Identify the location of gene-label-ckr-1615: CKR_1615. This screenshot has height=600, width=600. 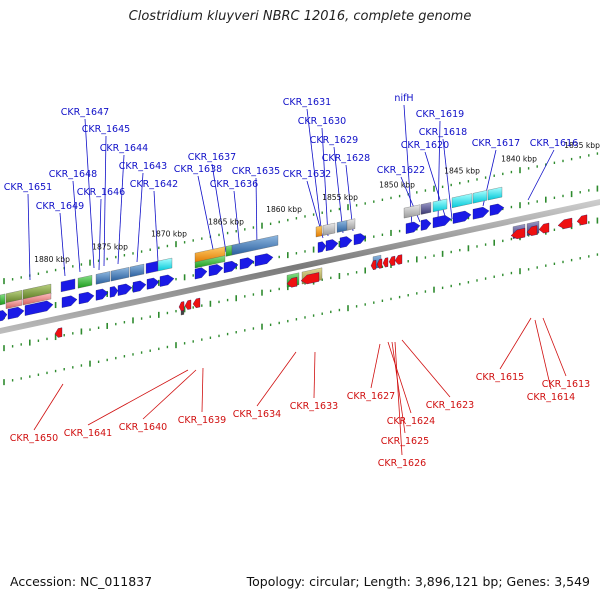
(500, 377).